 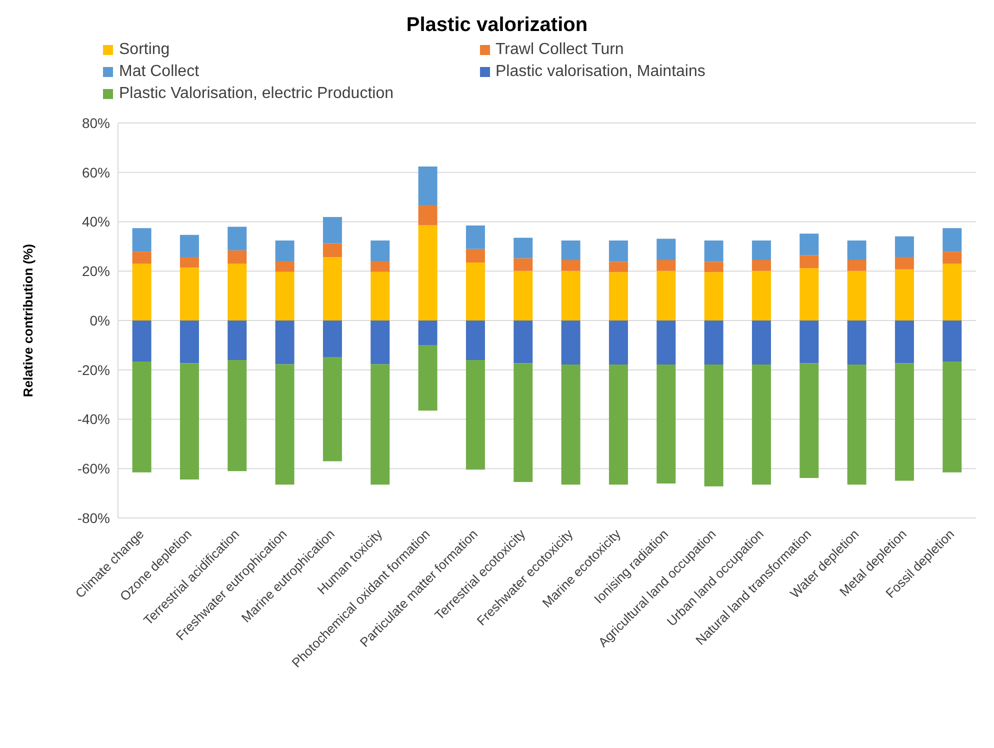 What do you see at coordinates (96, 122) in the screenshot?
I see `y-tick-label: 80%` at bounding box center [96, 122].